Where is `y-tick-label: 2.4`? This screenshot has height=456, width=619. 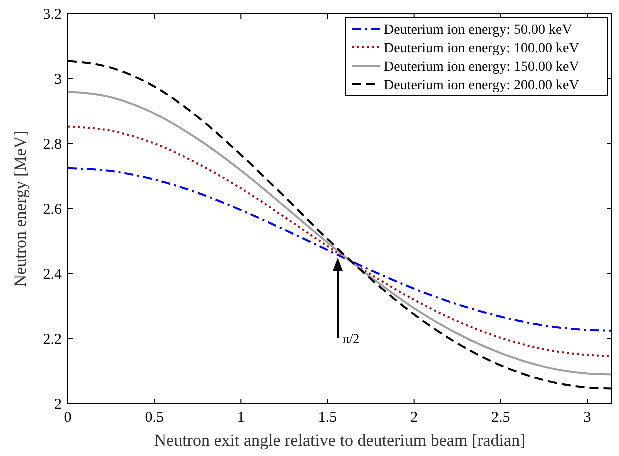
y-tick-label: 2.4 is located at coordinates (52, 275).